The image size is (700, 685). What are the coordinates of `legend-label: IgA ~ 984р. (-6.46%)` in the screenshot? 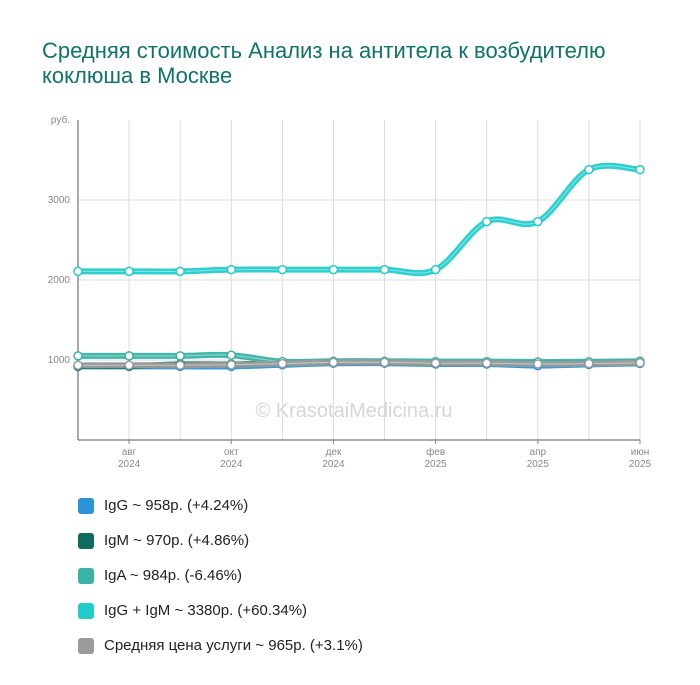 It's located at (173, 575).